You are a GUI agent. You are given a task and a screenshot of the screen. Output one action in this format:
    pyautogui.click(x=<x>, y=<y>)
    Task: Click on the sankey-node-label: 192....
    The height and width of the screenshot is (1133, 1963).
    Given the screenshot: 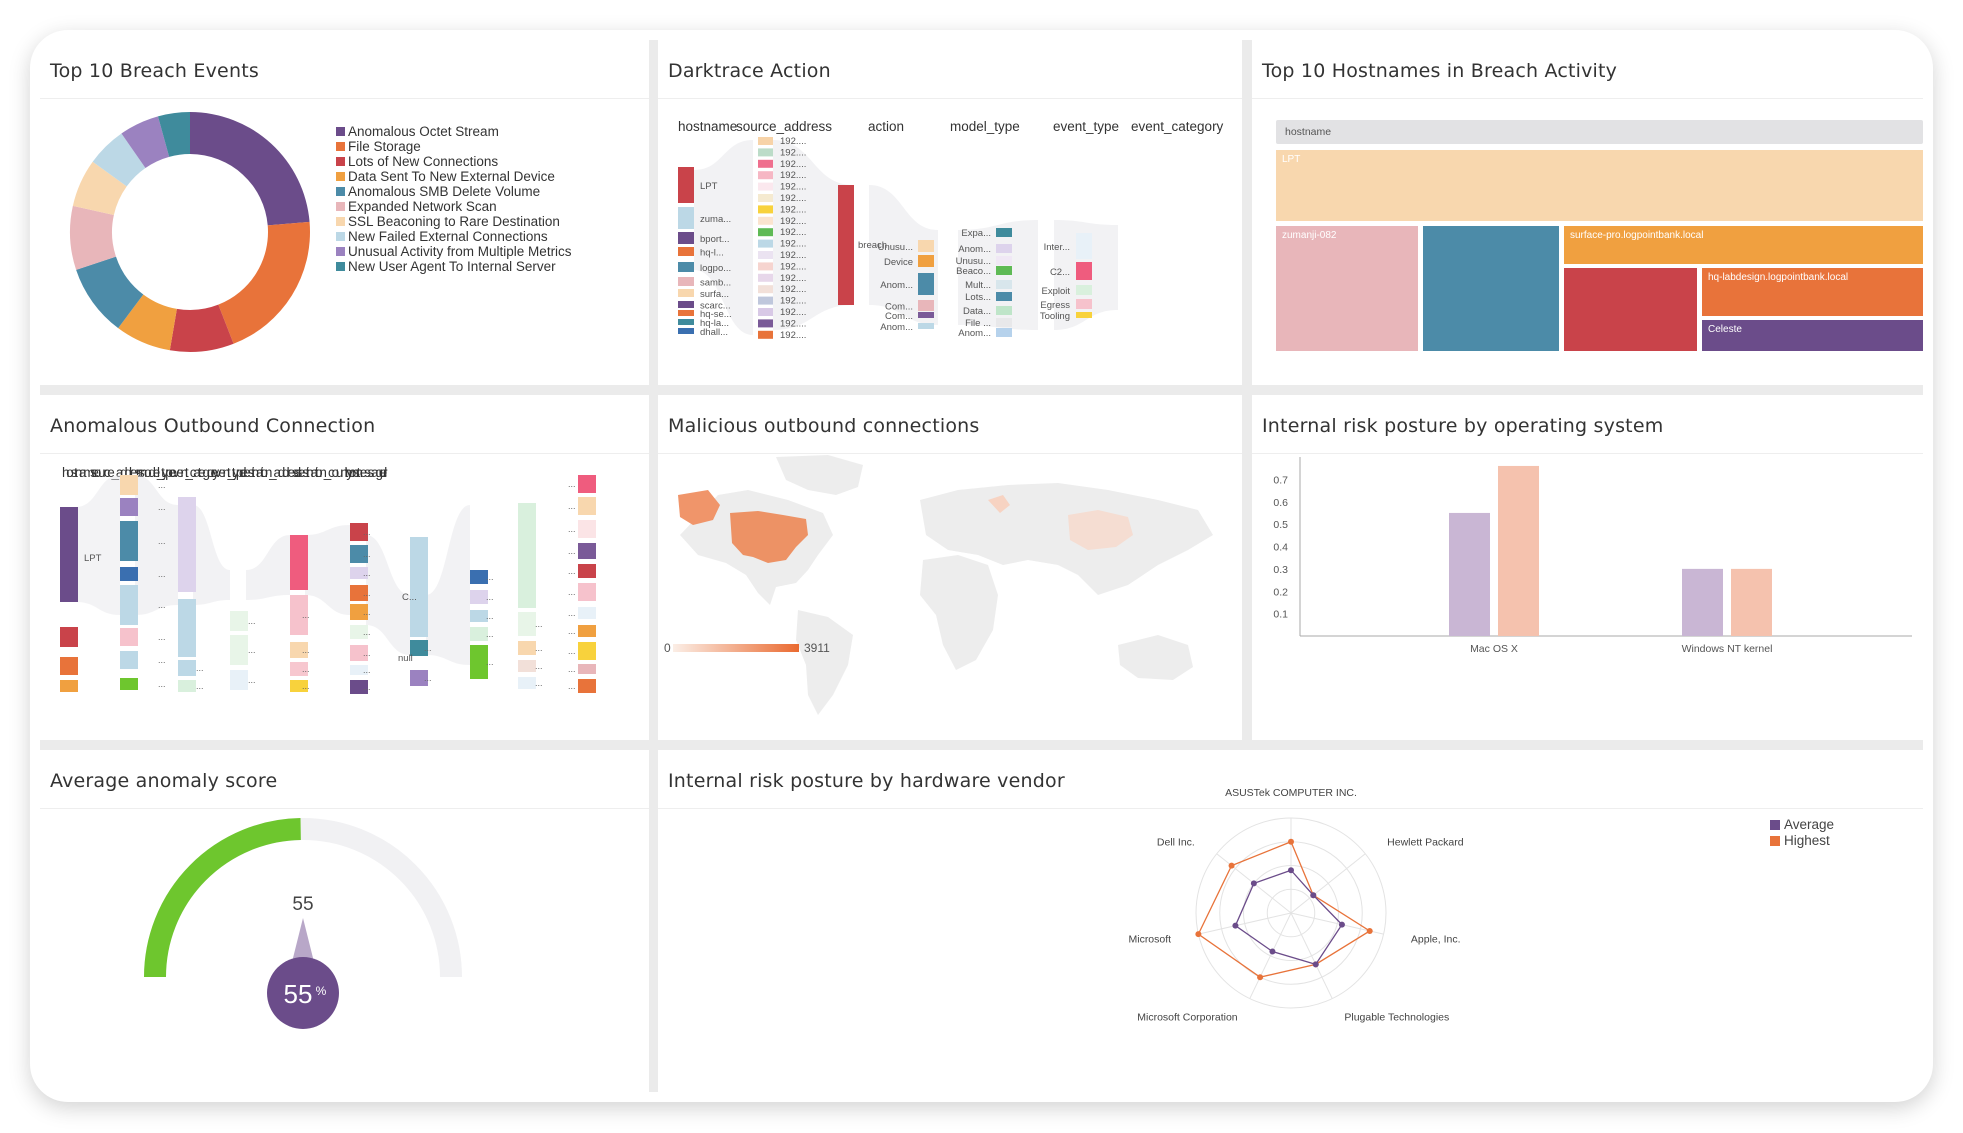 What is the action you would take?
    pyautogui.click(x=793, y=255)
    